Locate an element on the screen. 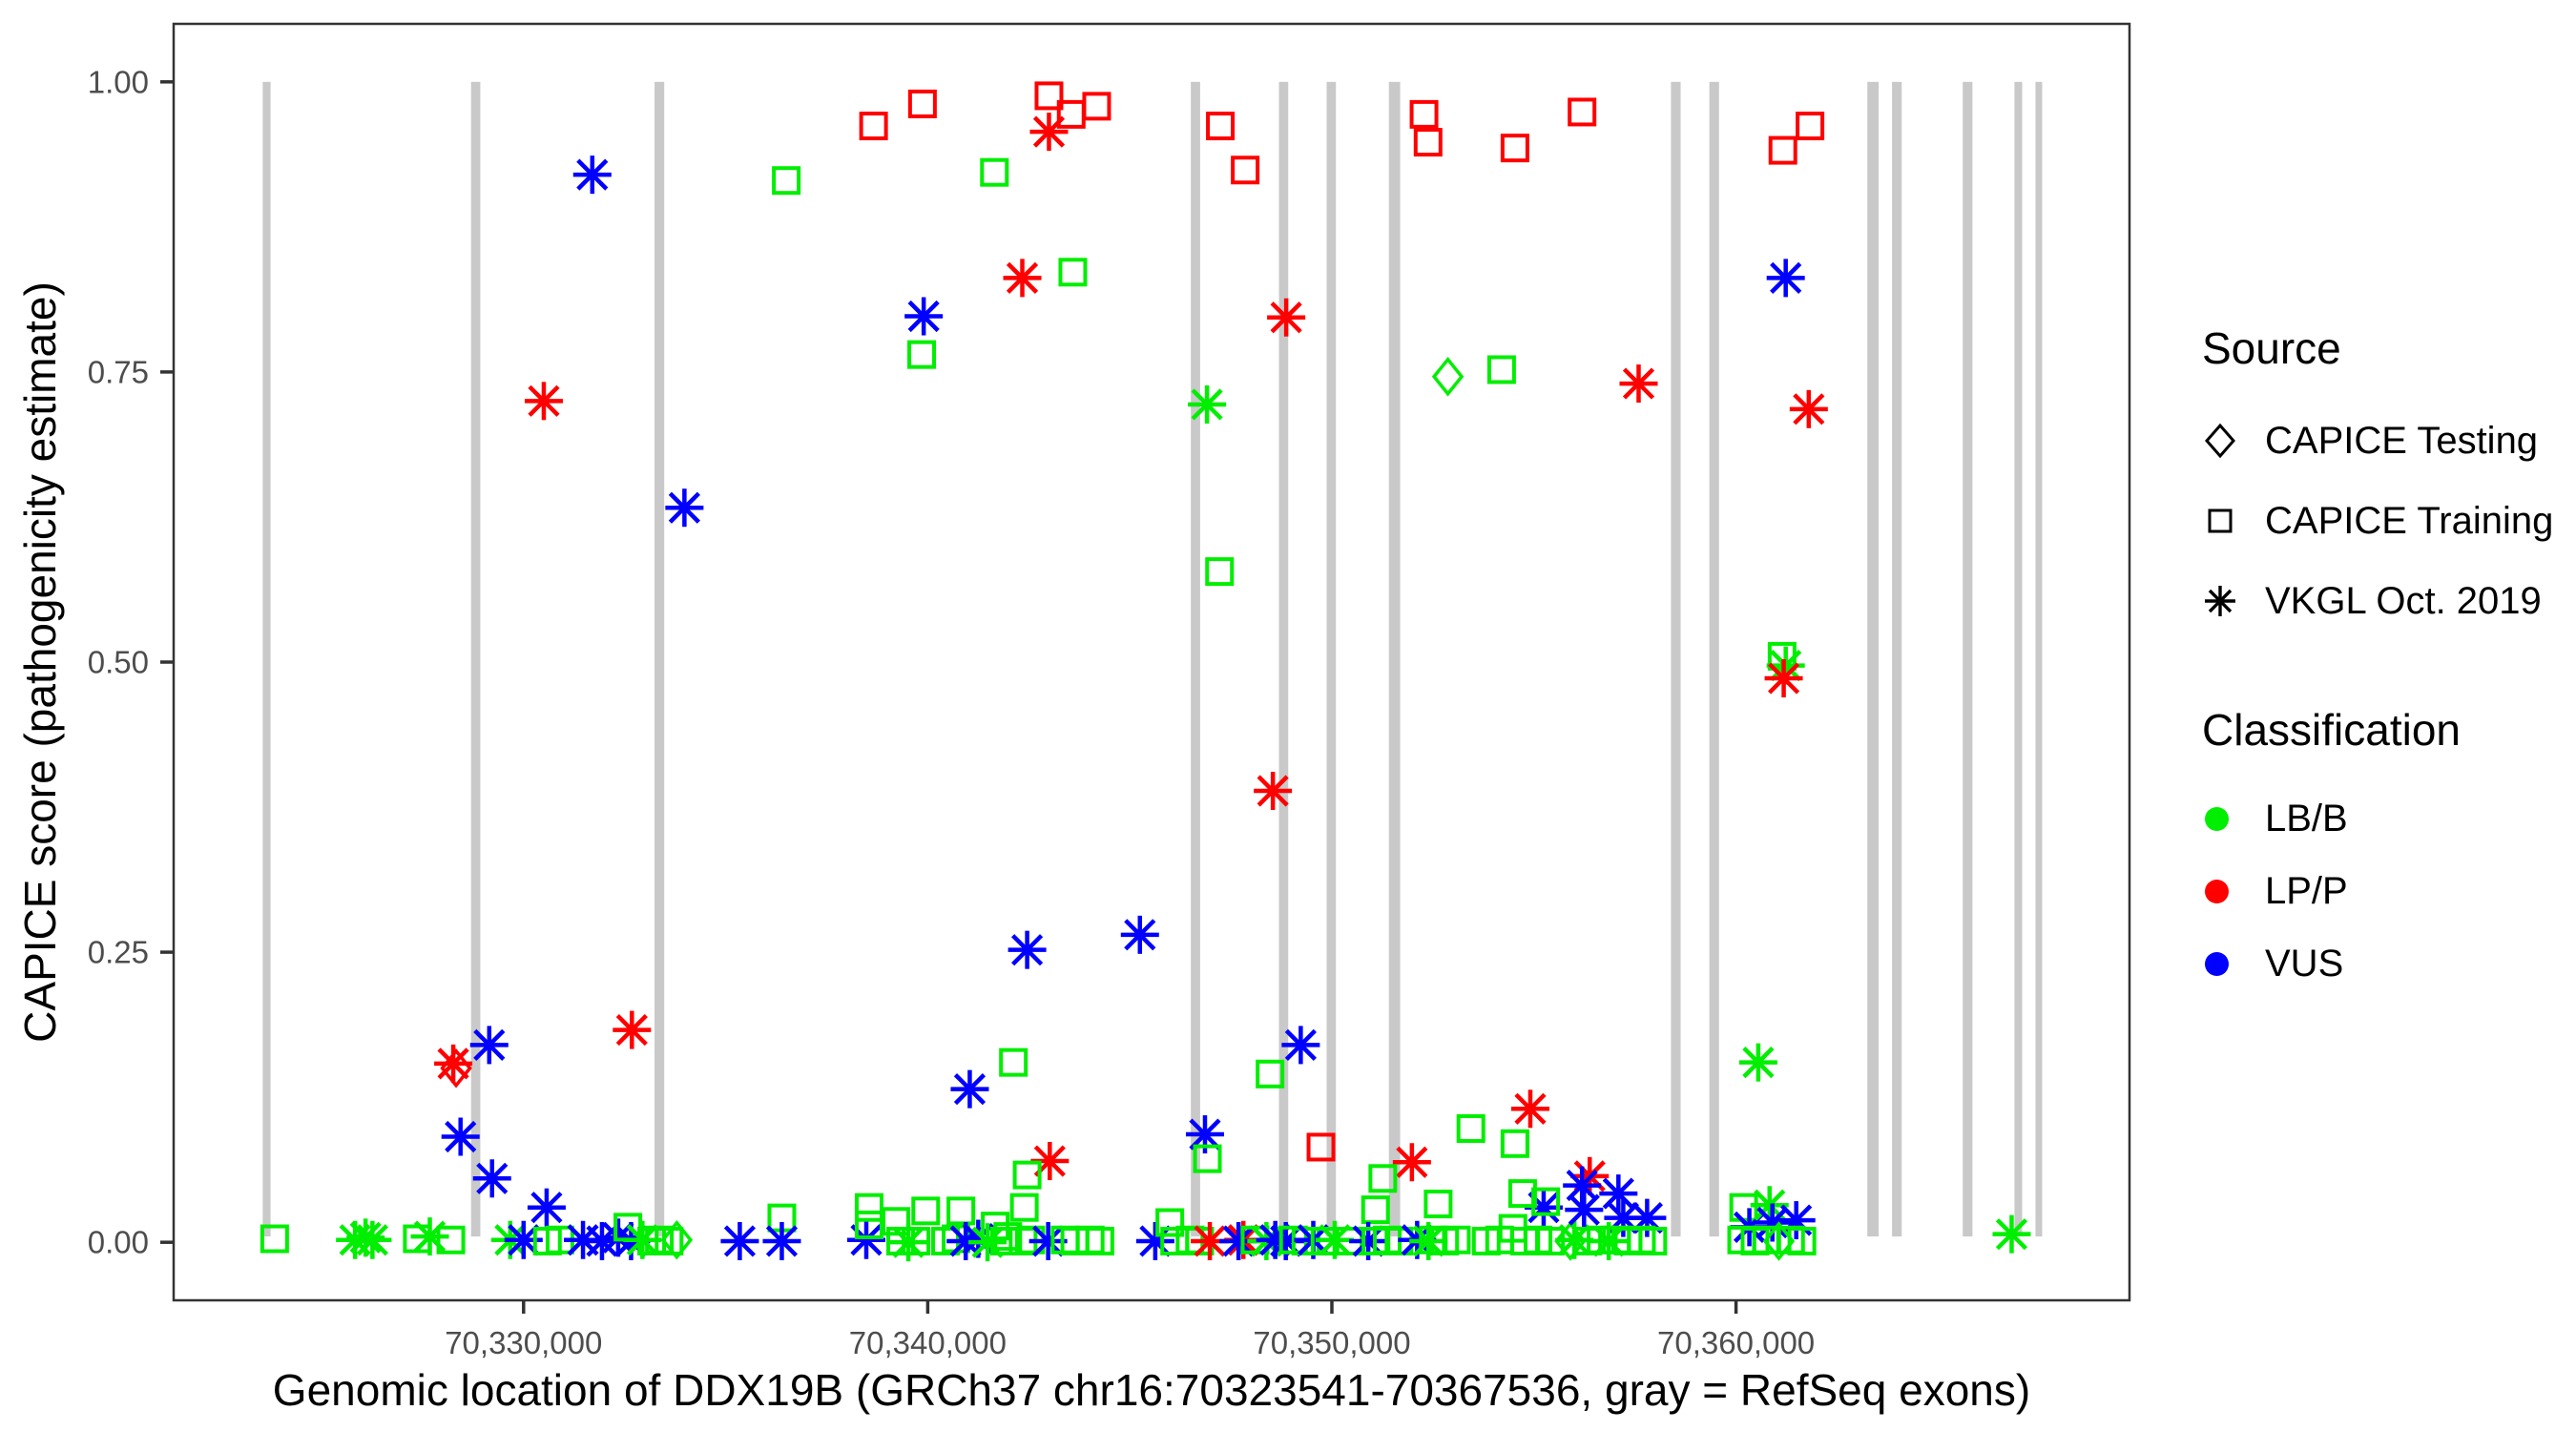 This screenshot has width=2576, height=1431. legend-item-capice-training: CAPICE Training is located at coordinates (2389, 521).